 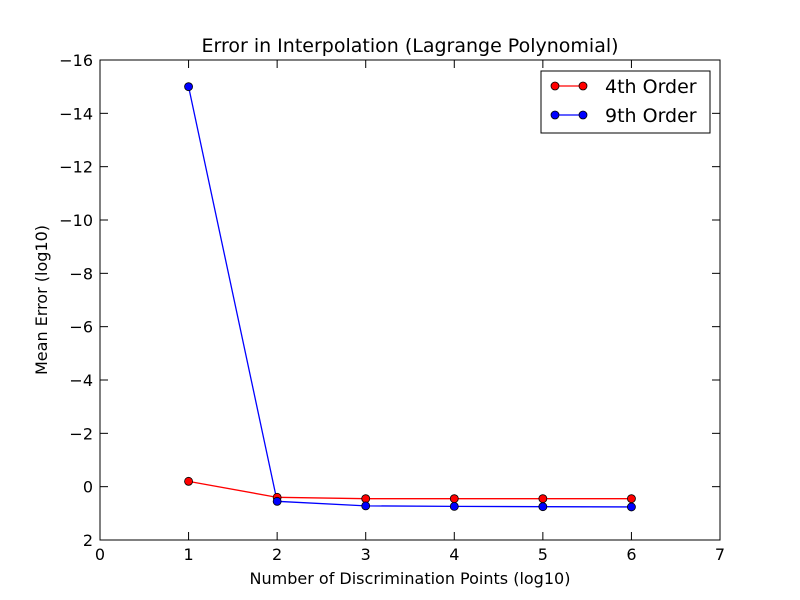 I want to click on y-tick-label: −16, so click(x=76, y=60).